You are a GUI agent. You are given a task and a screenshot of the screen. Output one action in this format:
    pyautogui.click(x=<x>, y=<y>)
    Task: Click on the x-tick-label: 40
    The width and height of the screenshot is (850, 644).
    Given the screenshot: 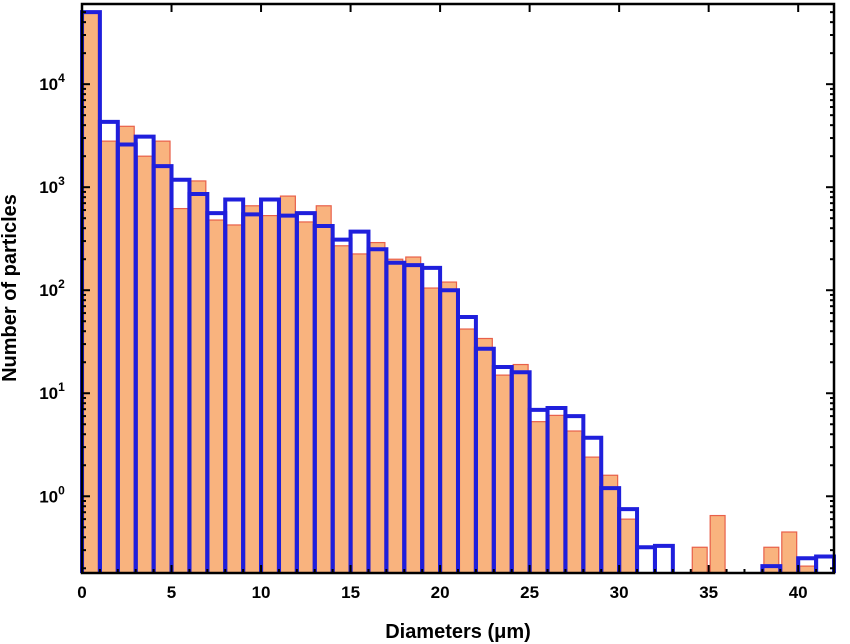 What is the action you would take?
    pyautogui.click(x=798, y=592)
    